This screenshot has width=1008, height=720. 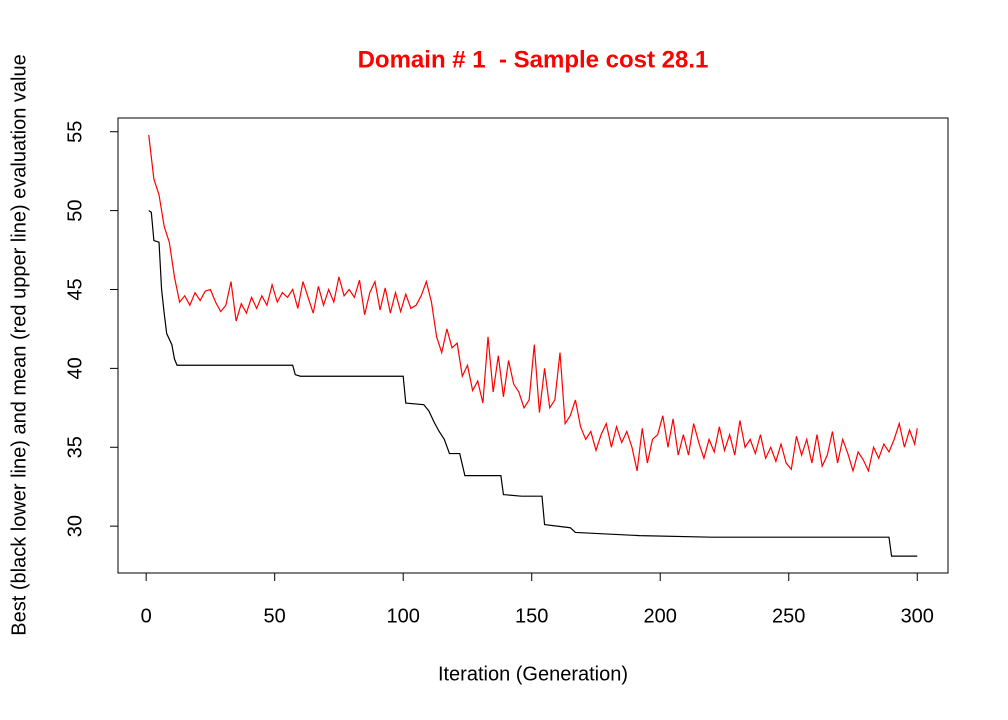 I want to click on x-tick-label: 50, so click(x=275, y=616).